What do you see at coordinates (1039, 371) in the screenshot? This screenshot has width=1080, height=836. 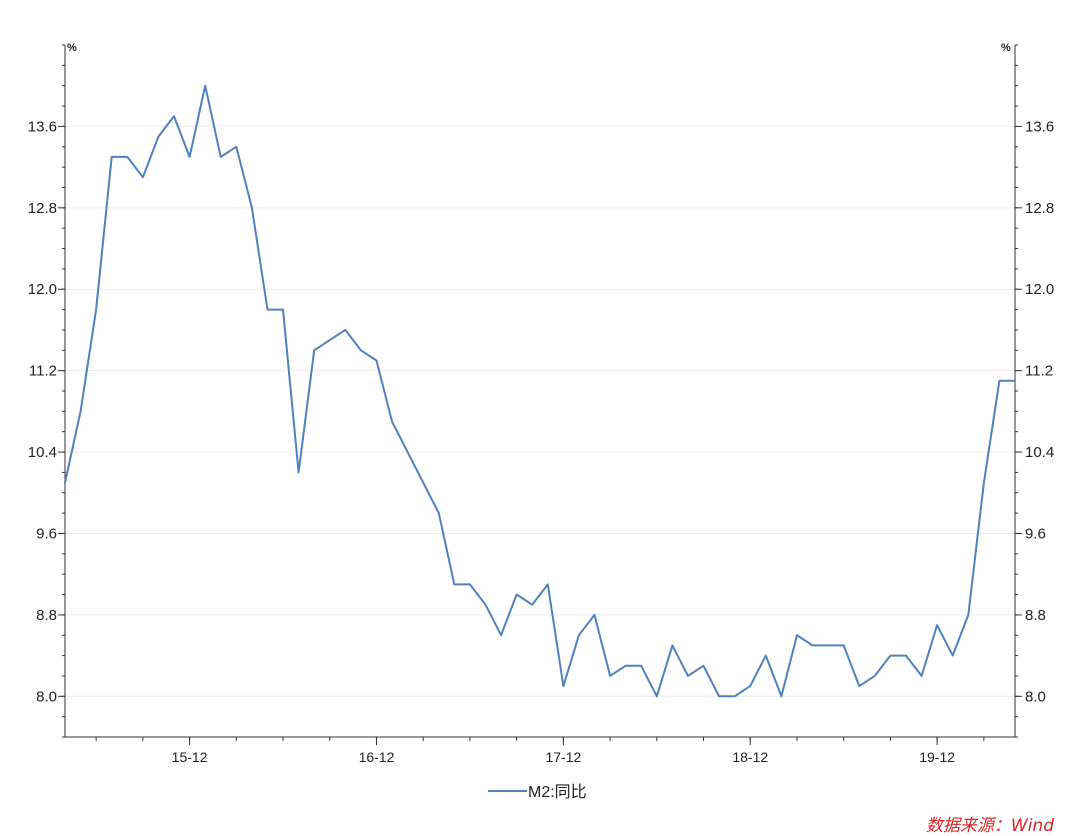 I see `y-tick-label-right: 11.2` at bounding box center [1039, 371].